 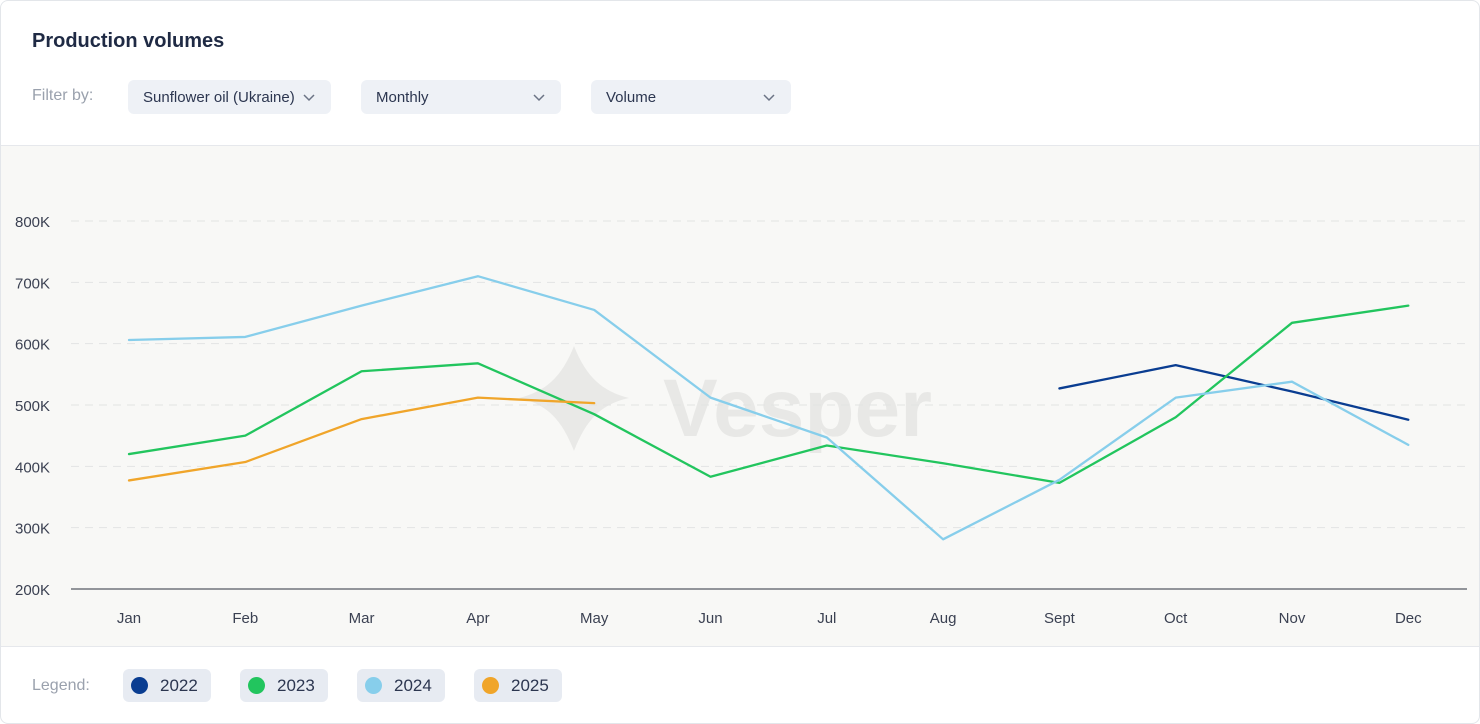 What do you see at coordinates (1408, 618) in the screenshot?
I see `x-tick-label: Dec` at bounding box center [1408, 618].